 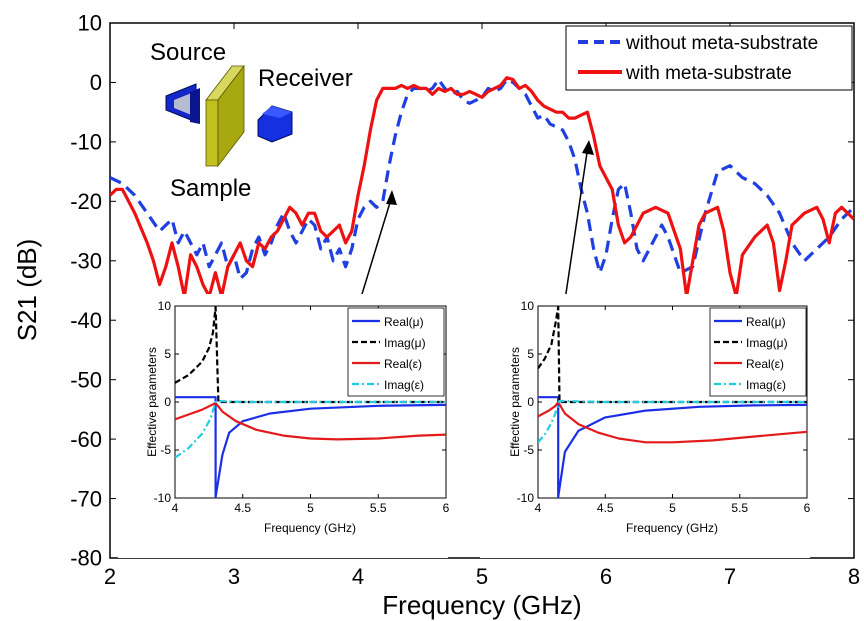 I want to click on inset-right-legend-label-2: Real(ε), so click(x=765, y=364).